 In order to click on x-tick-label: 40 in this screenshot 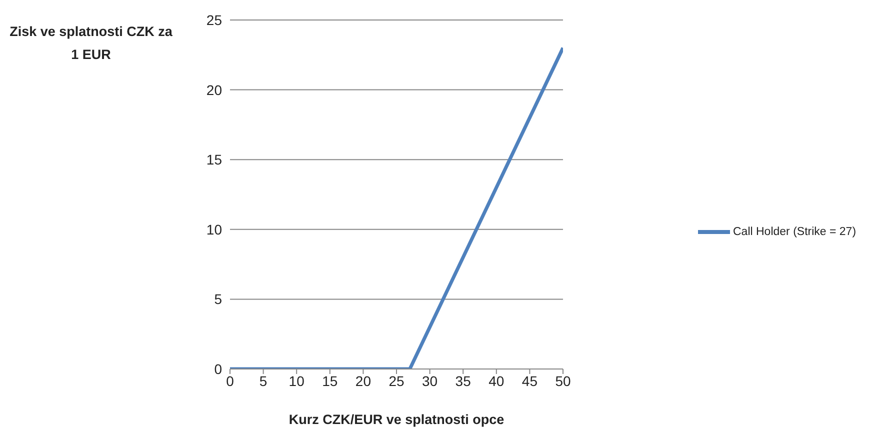, I will do `click(496, 380)`.